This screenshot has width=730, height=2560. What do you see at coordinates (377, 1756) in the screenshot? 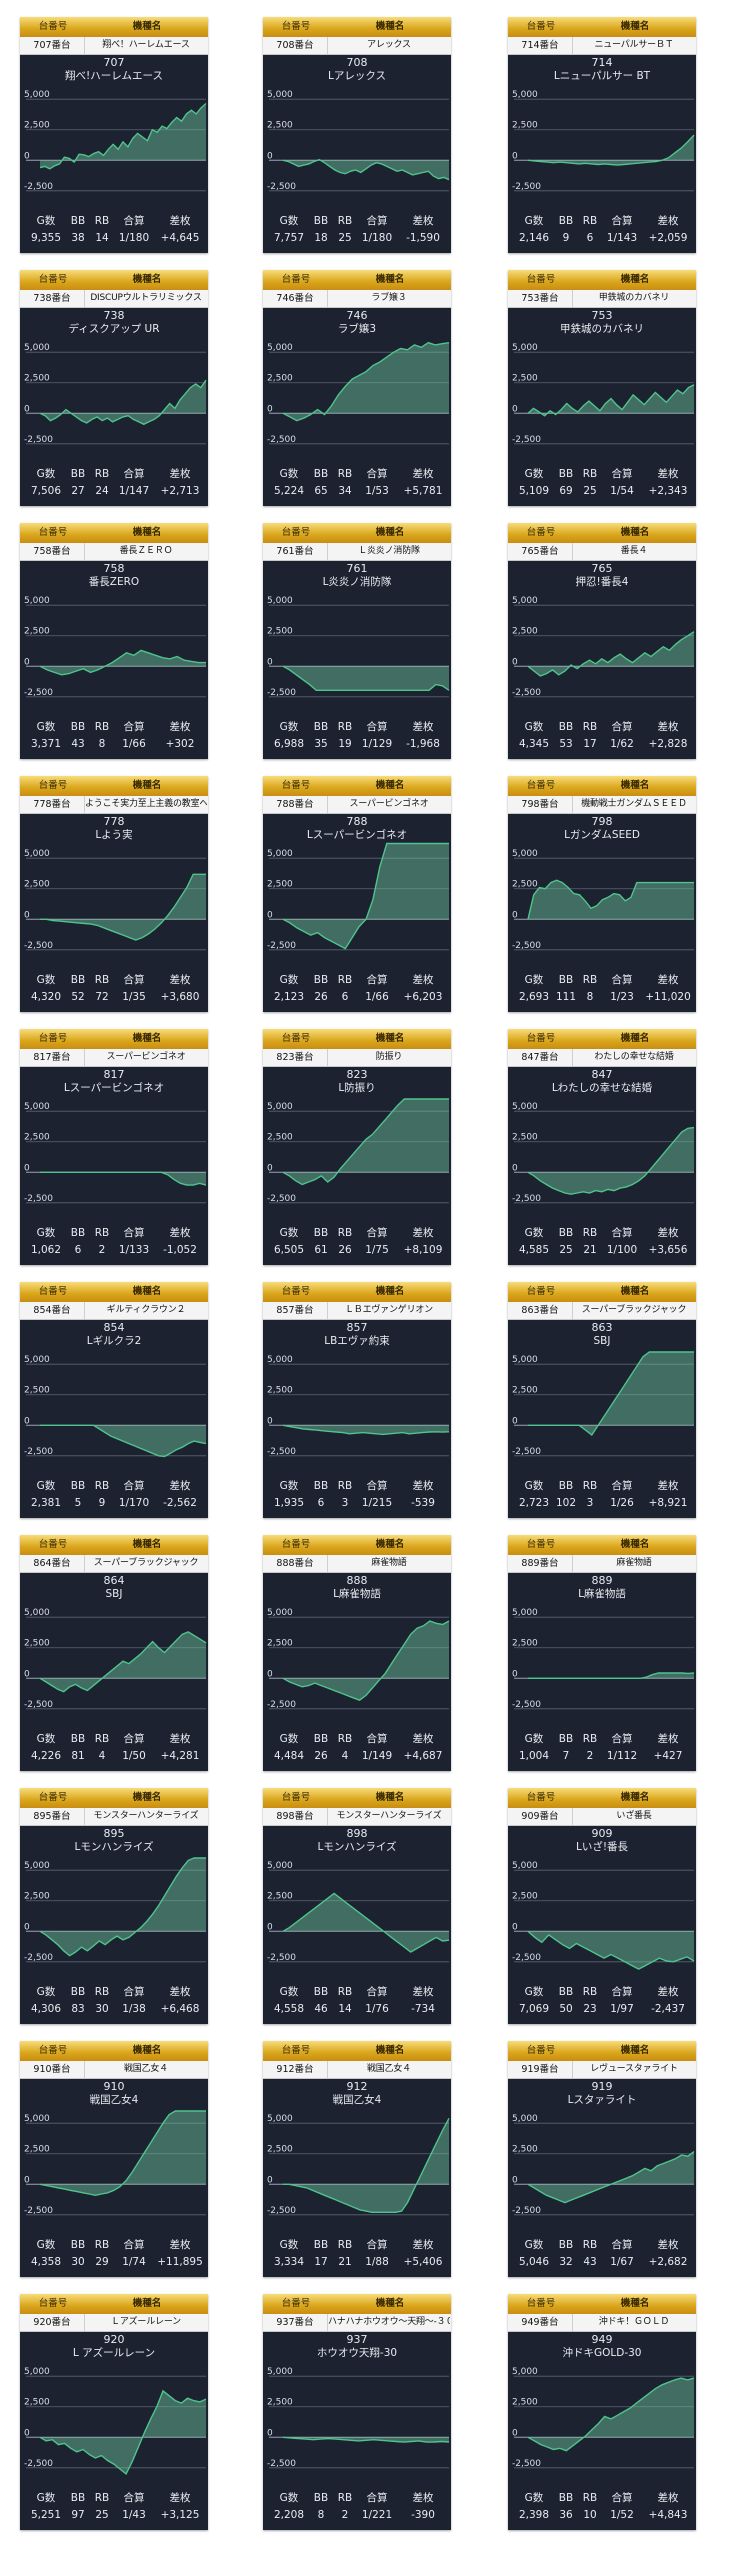
I see `stat-value-combined: 1/149` at bounding box center [377, 1756].